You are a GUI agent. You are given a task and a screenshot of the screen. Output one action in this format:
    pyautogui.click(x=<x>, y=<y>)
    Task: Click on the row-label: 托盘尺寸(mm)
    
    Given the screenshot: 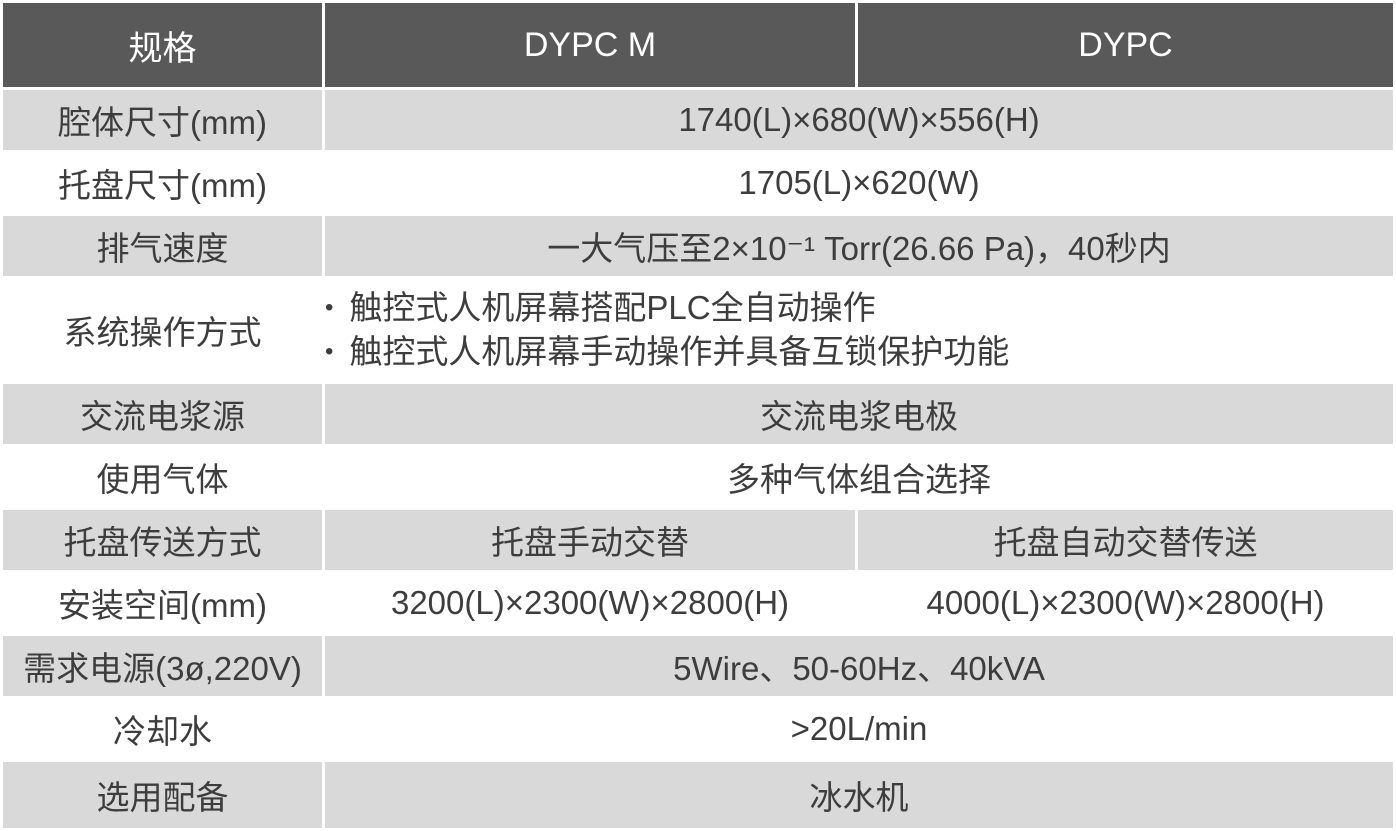 What is the action you would take?
    pyautogui.click(x=162, y=183)
    